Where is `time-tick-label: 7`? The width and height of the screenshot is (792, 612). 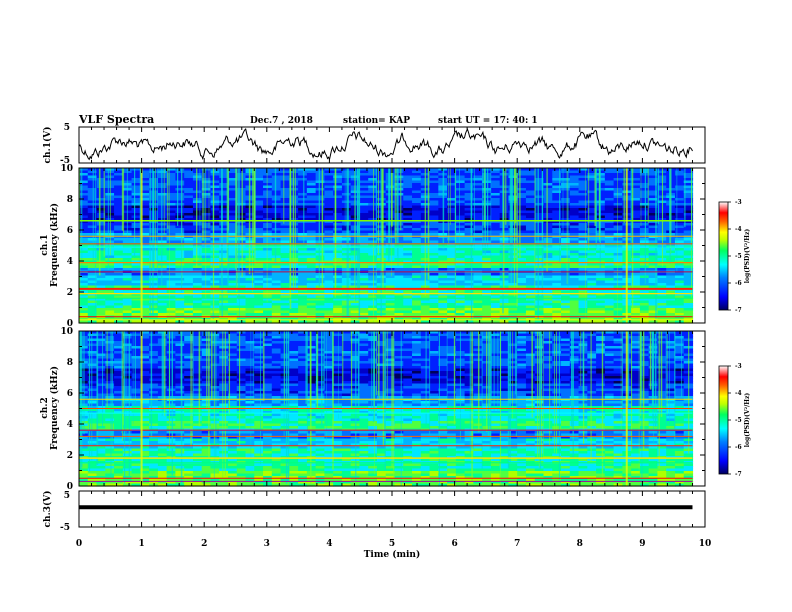 time-tick-label: 7 is located at coordinates (517, 544).